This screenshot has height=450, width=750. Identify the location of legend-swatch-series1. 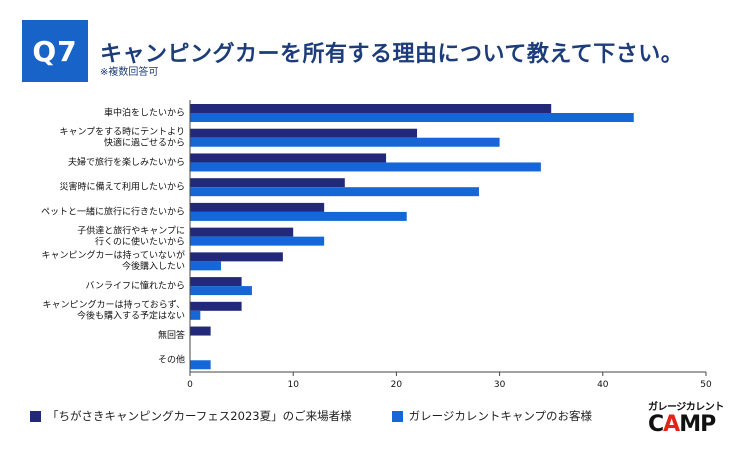
(35, 416).